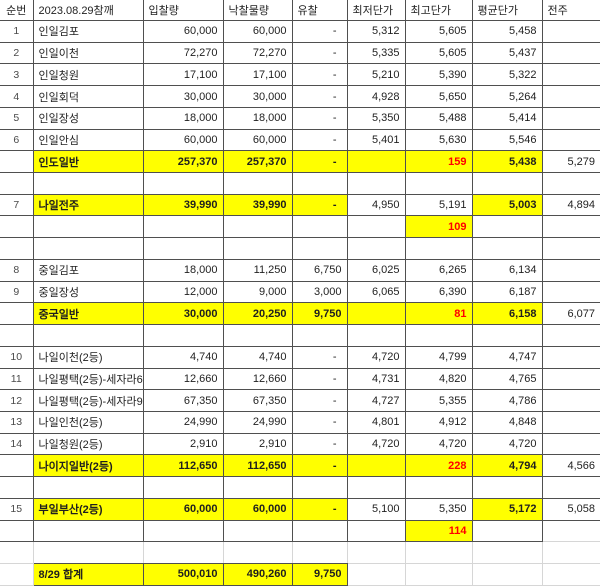  Describe the element at coordinates (438, 140) in the screenshot. I see `cell: 5,630` at that location.